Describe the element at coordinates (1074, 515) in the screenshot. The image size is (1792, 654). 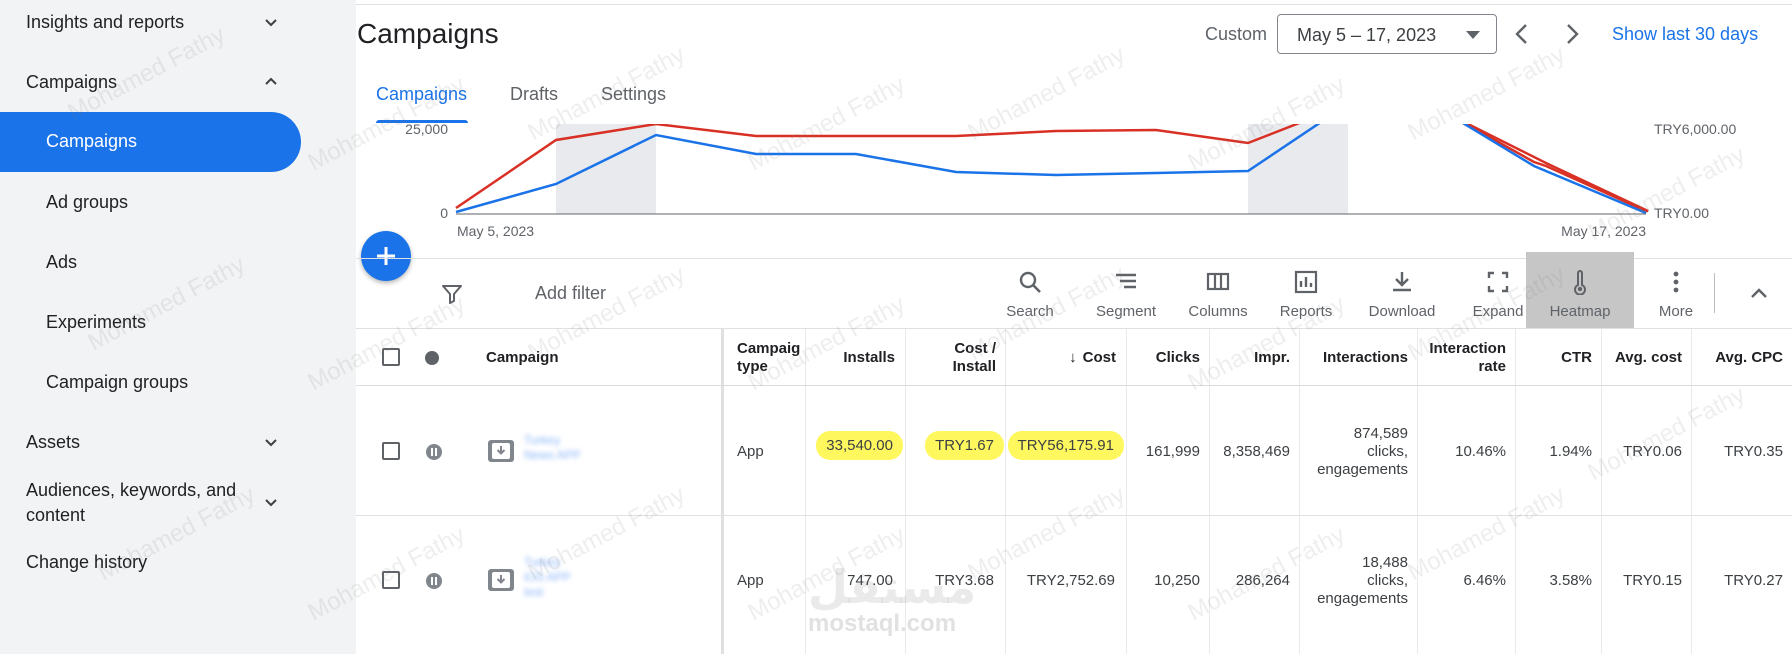
I see `row-divider` at that location.